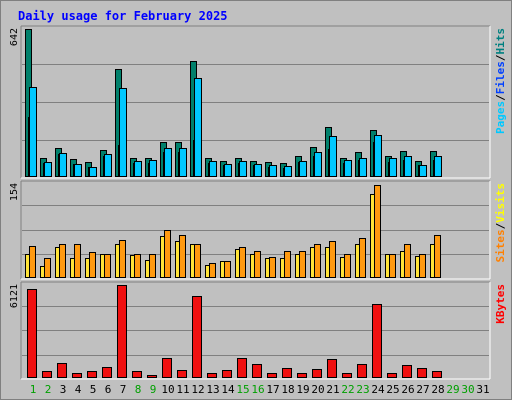 This screenshot has width=512, height=400. Describe the element at coordinates (378, 389) in the screenshot. I see `x-tick-label: 24` at that location.